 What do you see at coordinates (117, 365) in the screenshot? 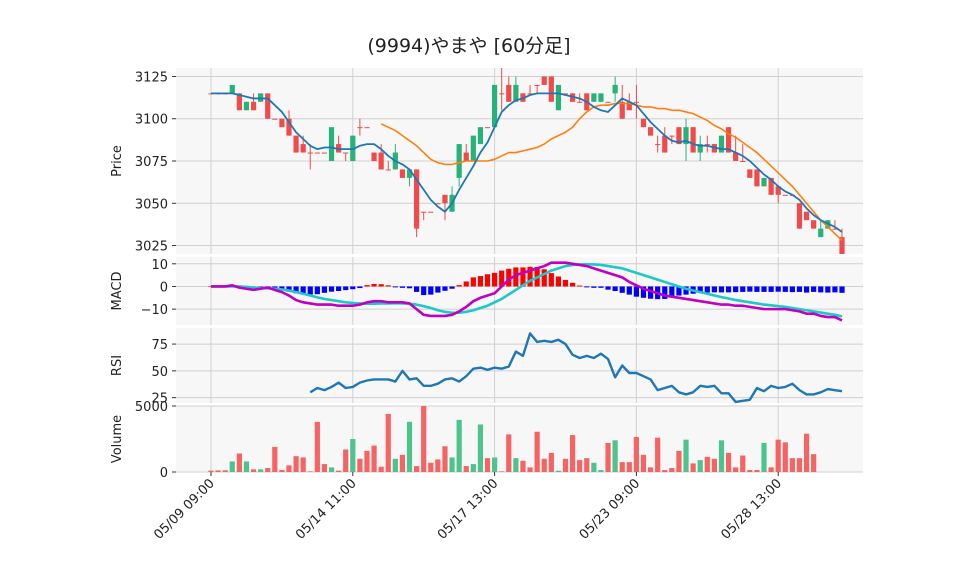
I see `rsi-ylabel: RSI` at bounding box center [117, 365].